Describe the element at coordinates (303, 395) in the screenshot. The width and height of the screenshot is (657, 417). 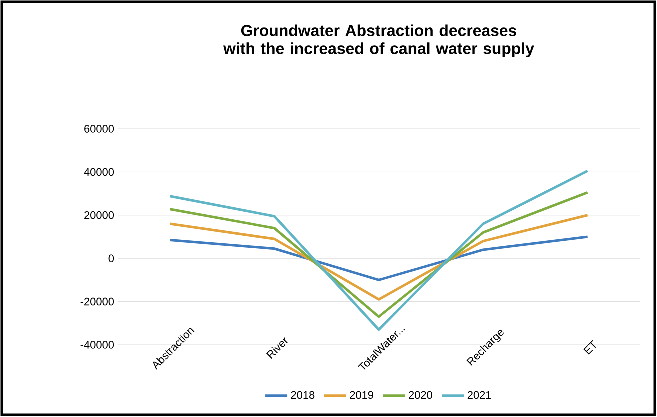
I see `legend-label: 2018` at that location.